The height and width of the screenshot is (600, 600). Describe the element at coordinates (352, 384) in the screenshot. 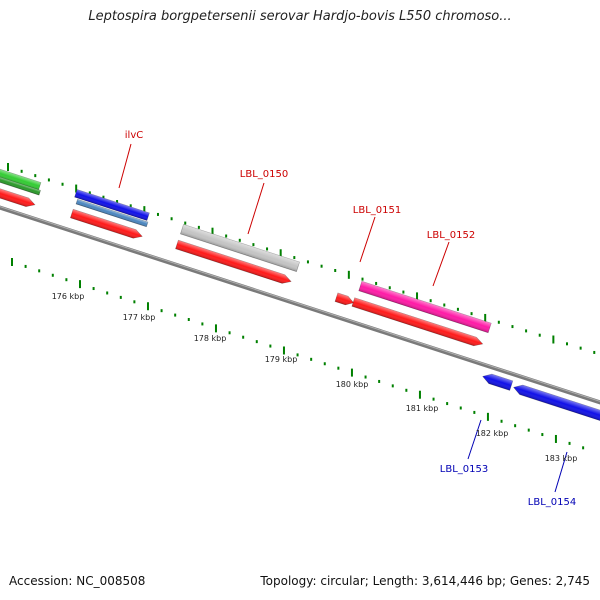

I see `kbp-label: 180 kbp` at that location.